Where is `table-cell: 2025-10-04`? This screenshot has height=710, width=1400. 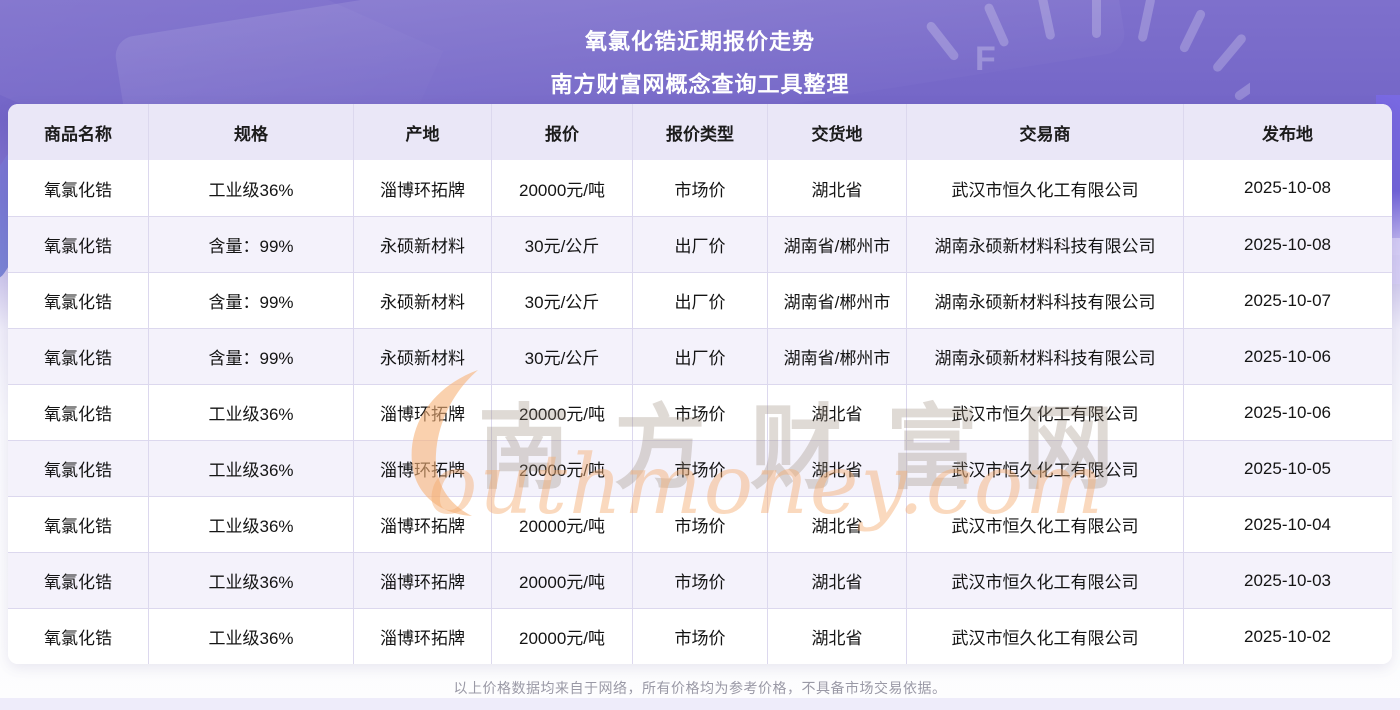
table-cell: 2025-10-04 is located at coordinates (1287, 524).